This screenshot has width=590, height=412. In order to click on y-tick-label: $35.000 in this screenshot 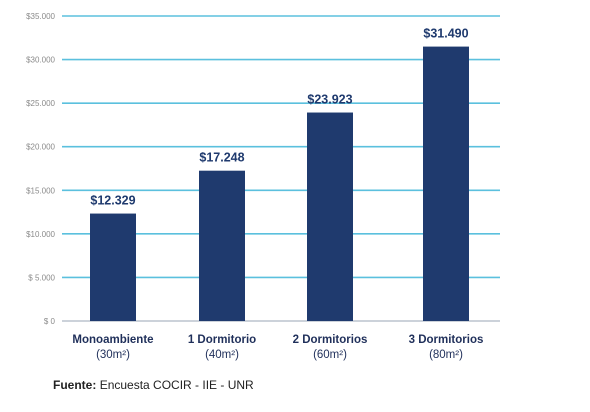, I will do `click(40, 16)`.